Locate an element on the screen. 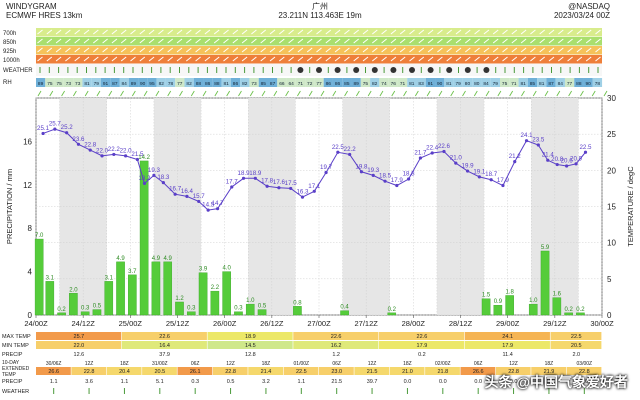 This screenshot has width=640, height=400. temperature-label: 20.8 is located at coordinates (557, 159).